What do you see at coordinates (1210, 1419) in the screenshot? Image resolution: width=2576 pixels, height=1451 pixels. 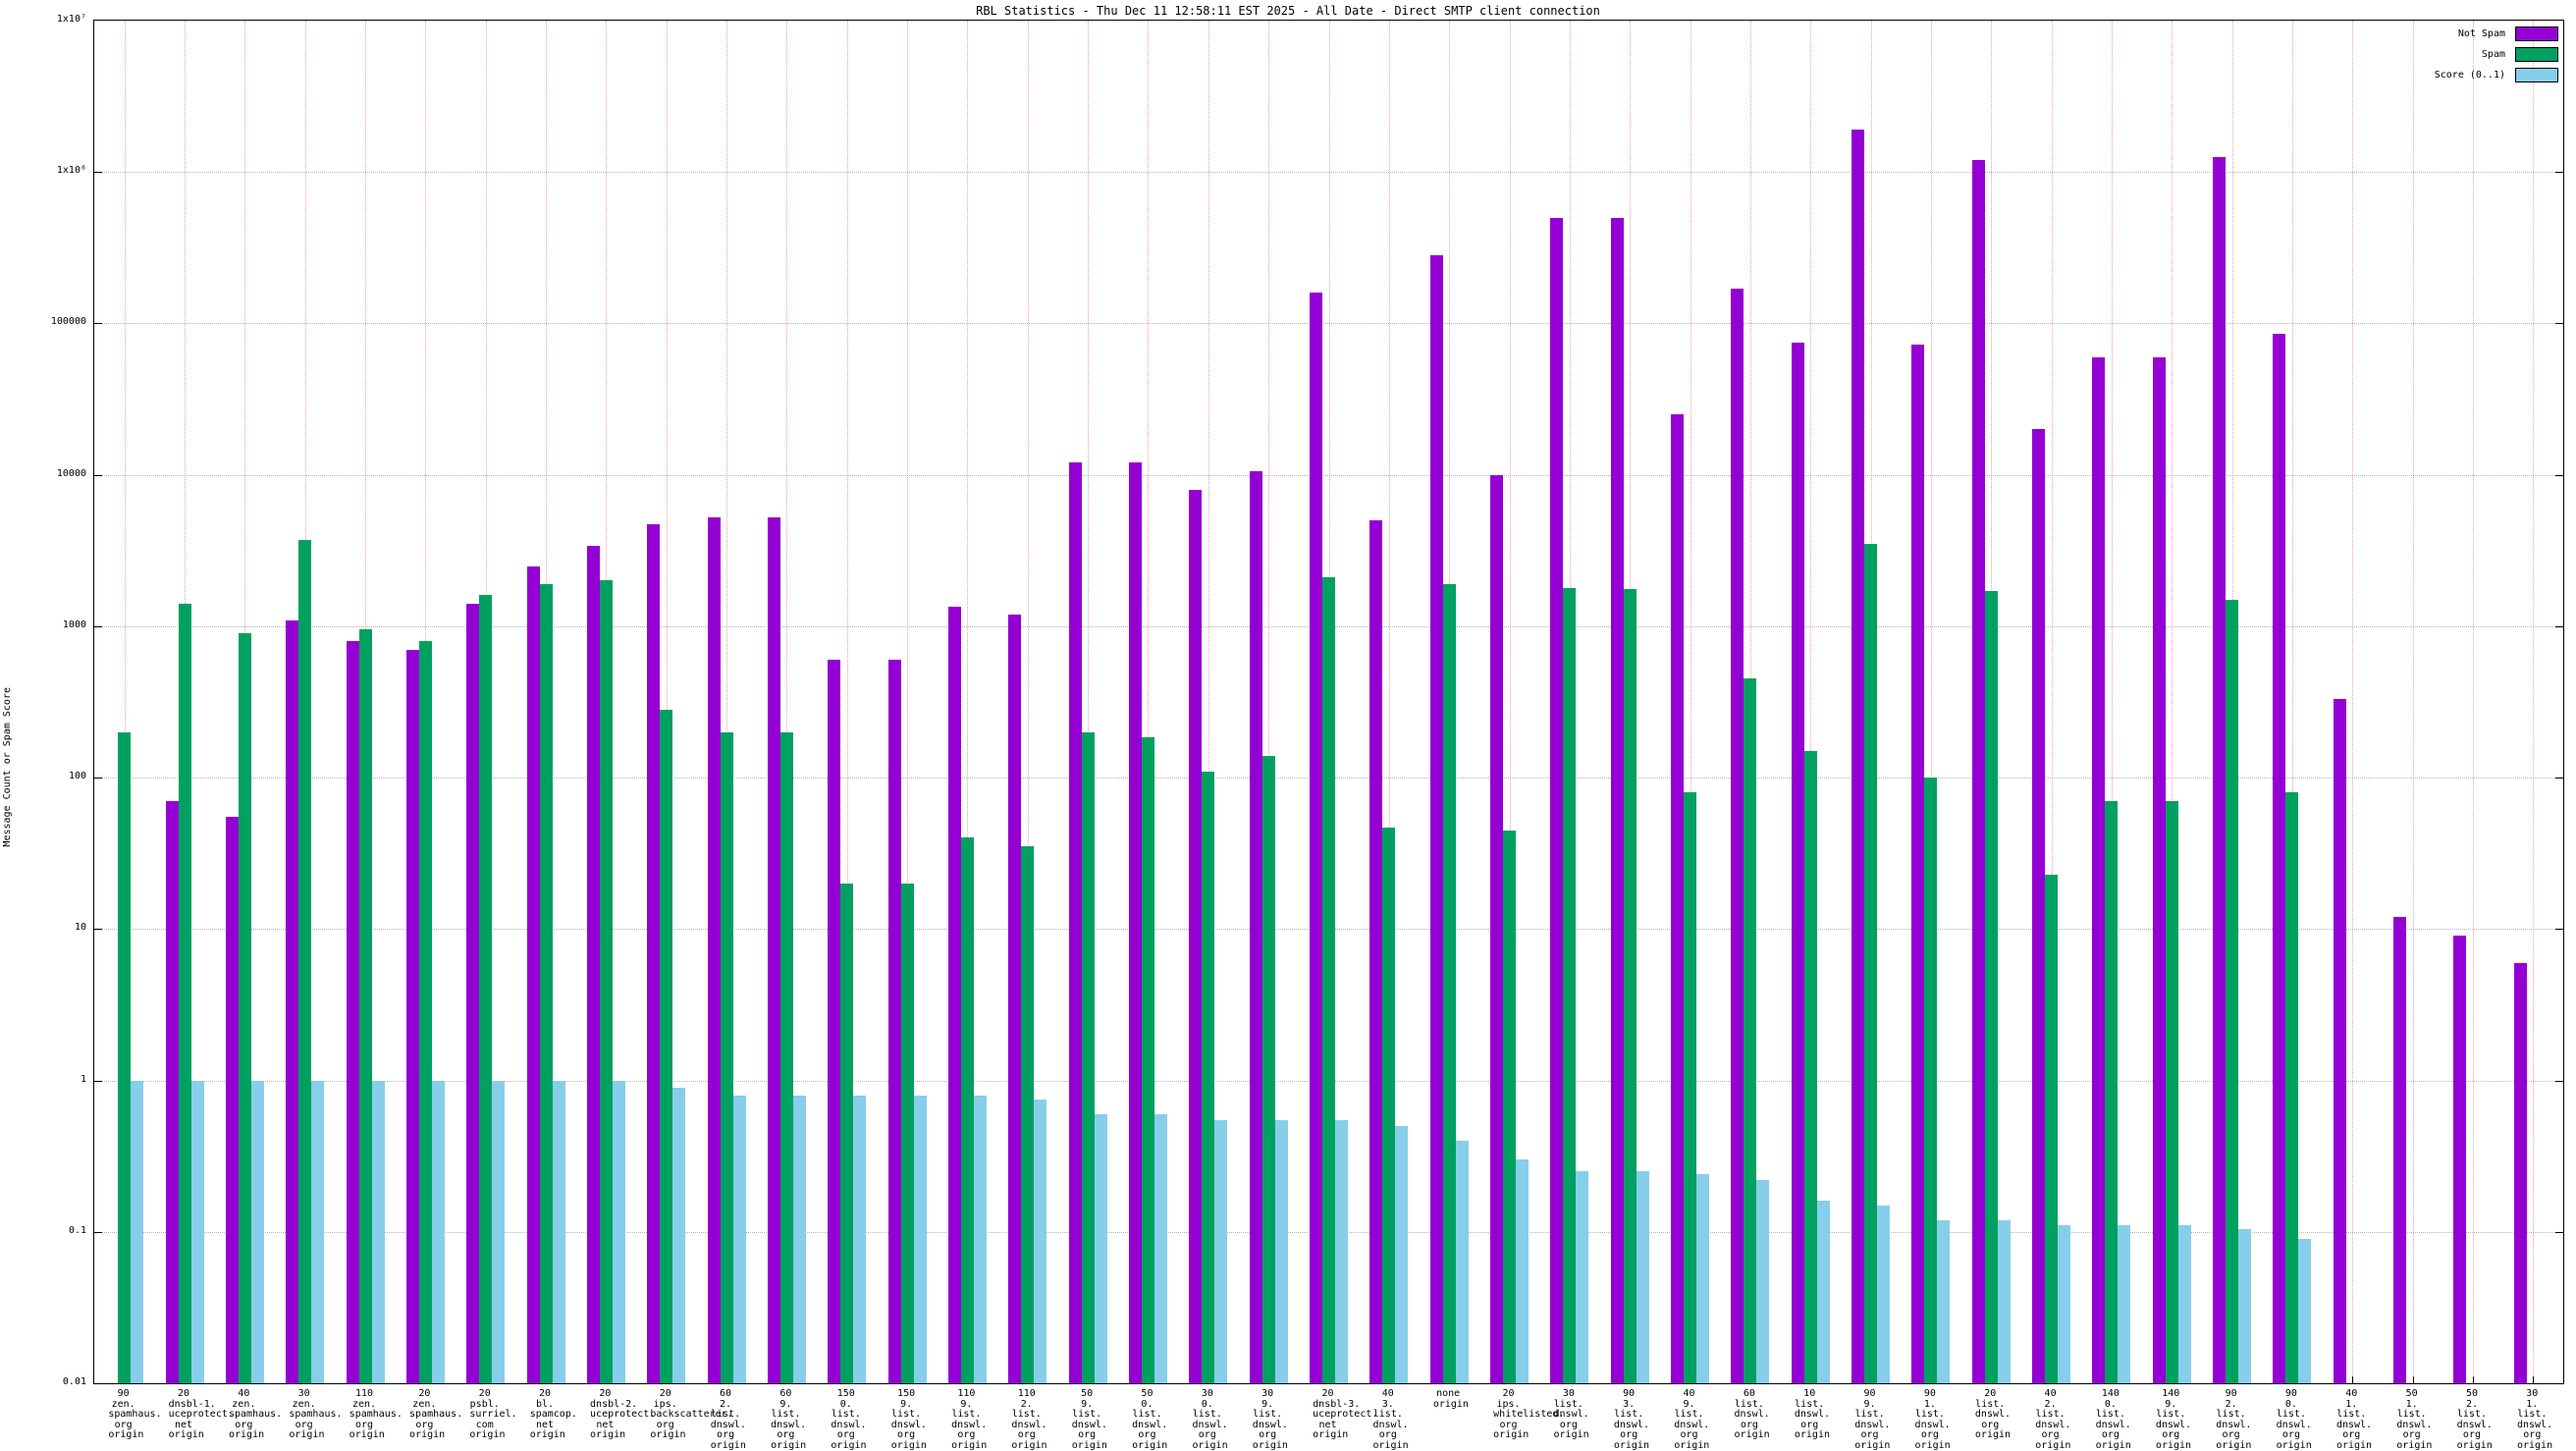 I see `x-tick-label: 30 0. list. dnswl. org origin` at bounding box center [1210, 1419].